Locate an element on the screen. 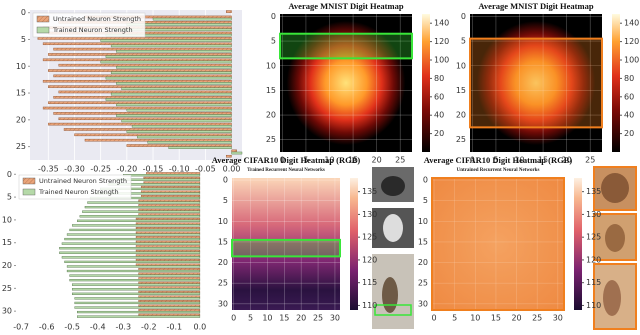 This screenshot has width=640, height=335. x-tick-label: -0.1 is located at coordinates (175, 327).